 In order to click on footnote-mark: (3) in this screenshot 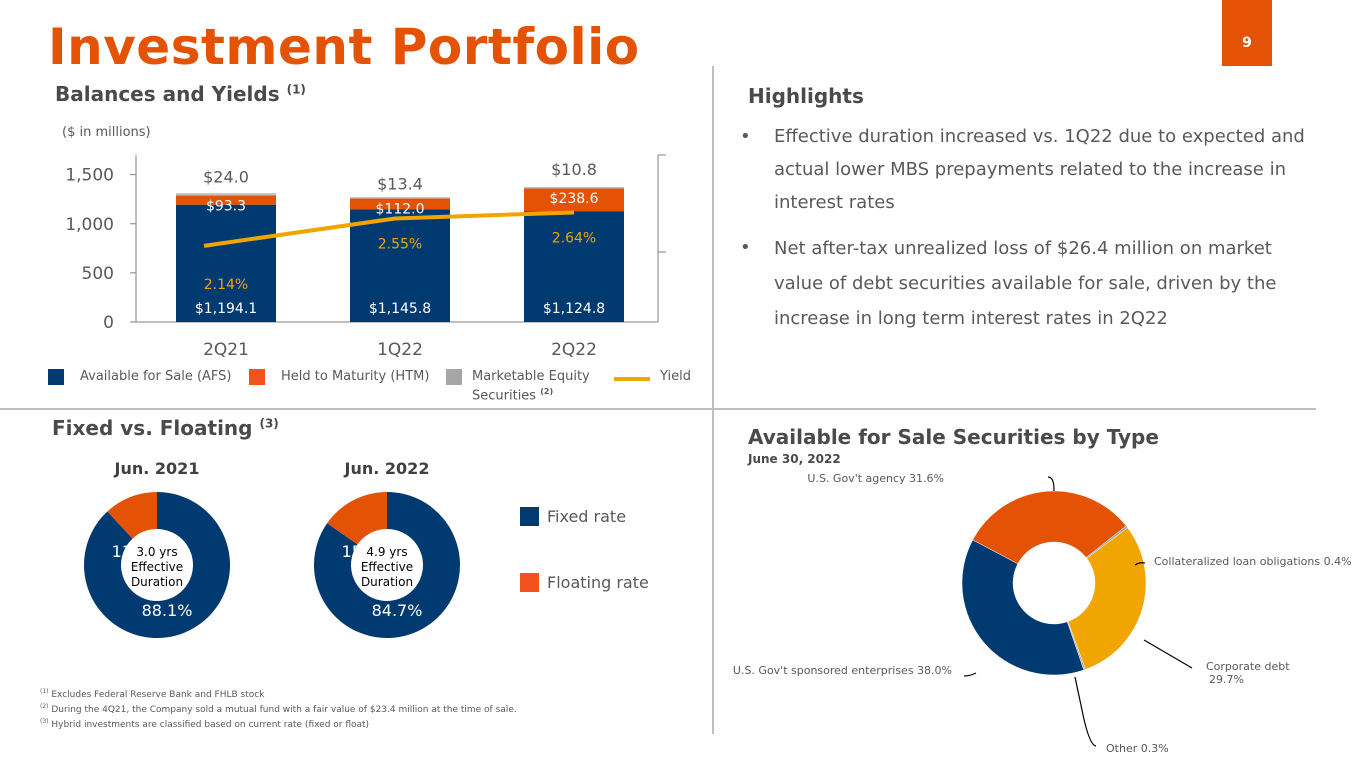, I will do `click(44, 721)`.